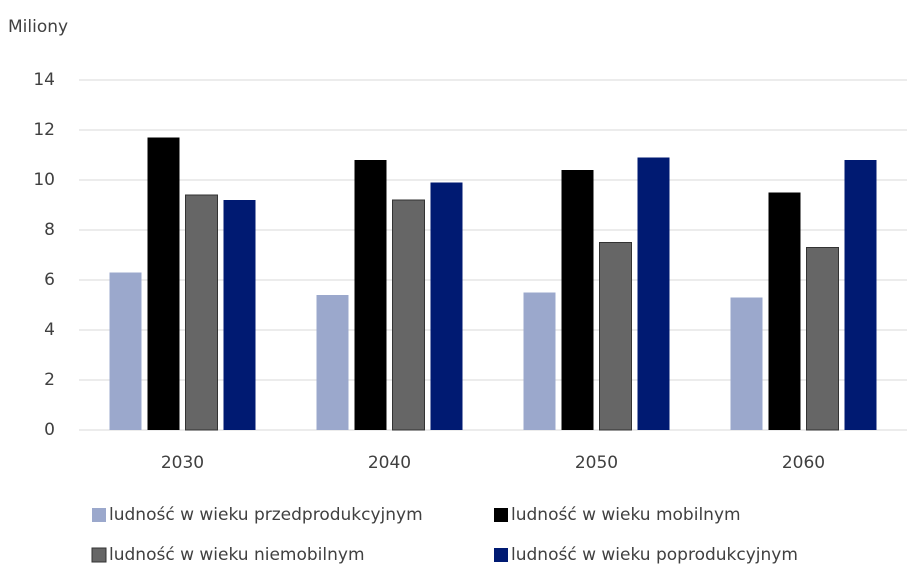  Describe the element at coordinates (49, 380) in the screenshot. I see `y-tick-label: 2` at that location.